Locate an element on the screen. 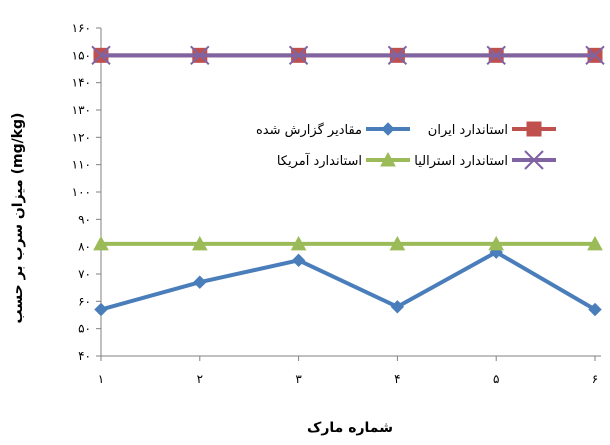 The height and width of the screenshot is (445, 610). legend-item-3: استاندارد آمریکا is located at coordinates (343, 160).